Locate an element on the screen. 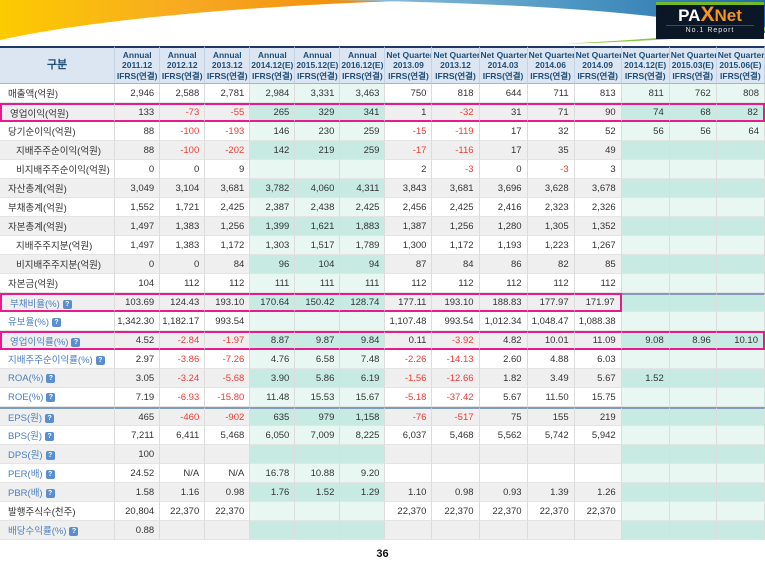  cell-value: 0.98 is located at coordinates (456, 492).